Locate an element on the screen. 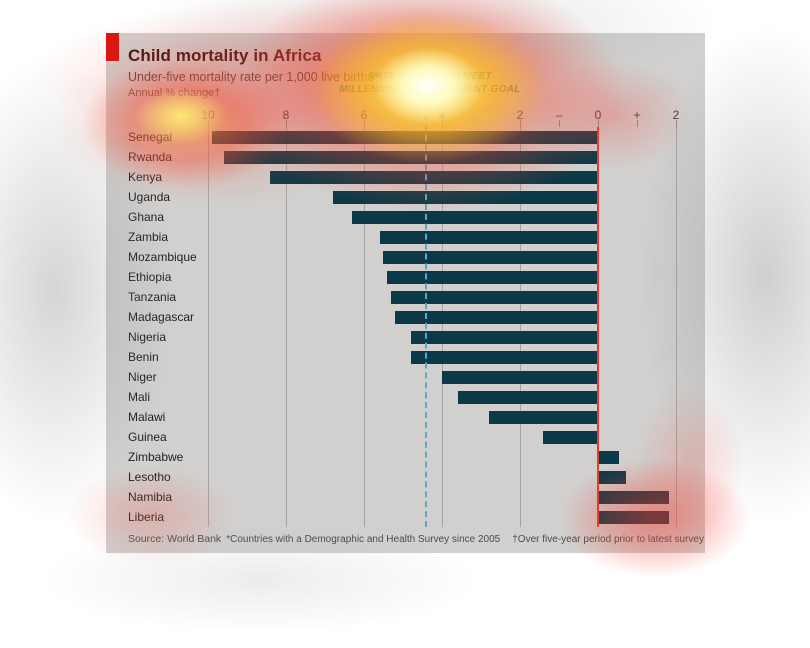  source-note: Source: World Bank is located at coordinates (175, 539).